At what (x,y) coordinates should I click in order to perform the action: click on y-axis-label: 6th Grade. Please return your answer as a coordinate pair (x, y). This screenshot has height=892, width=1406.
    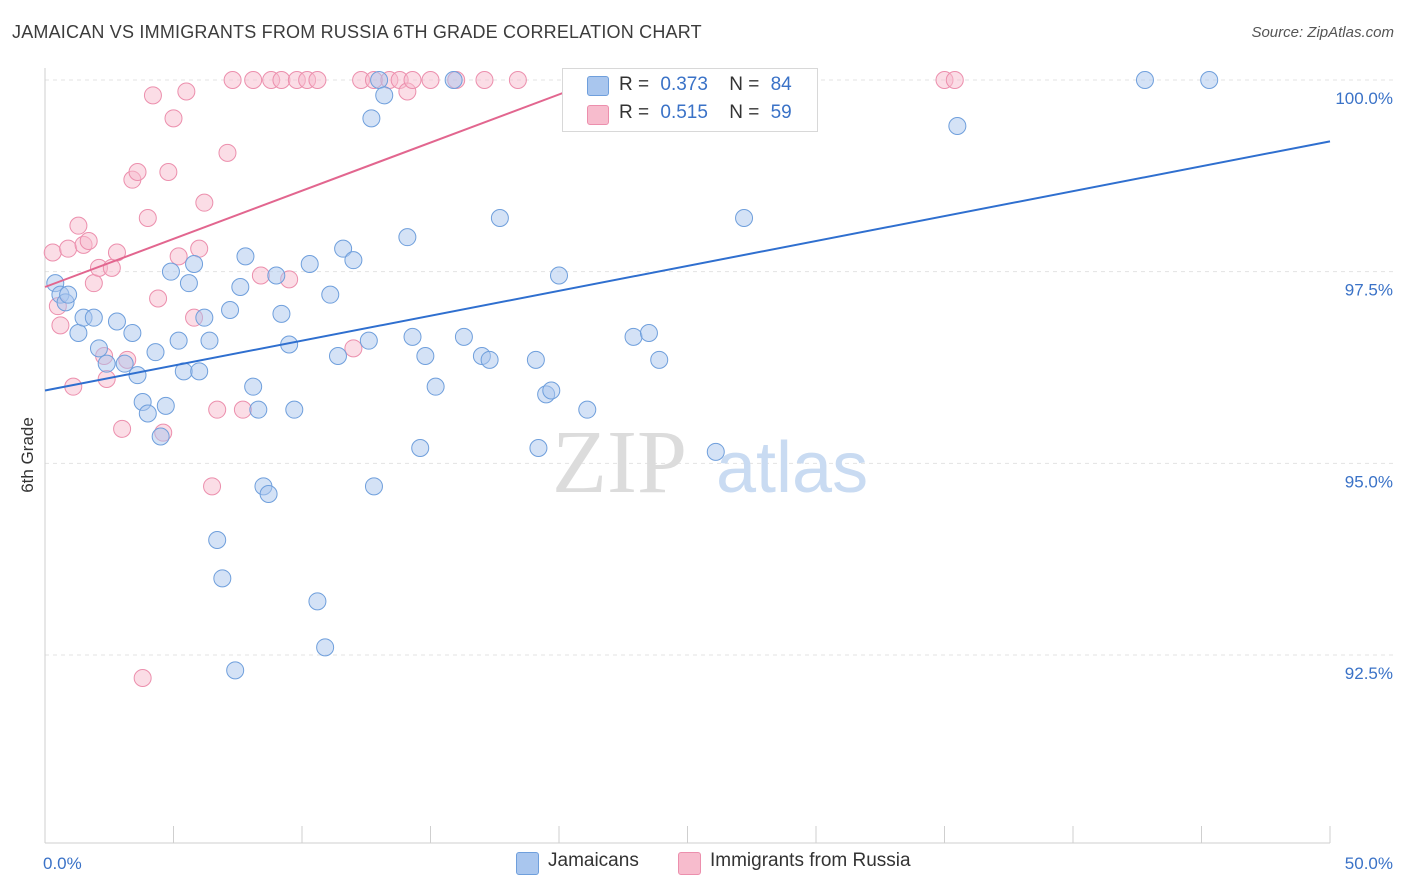
    Looking at the image, I should click on (27, 455).